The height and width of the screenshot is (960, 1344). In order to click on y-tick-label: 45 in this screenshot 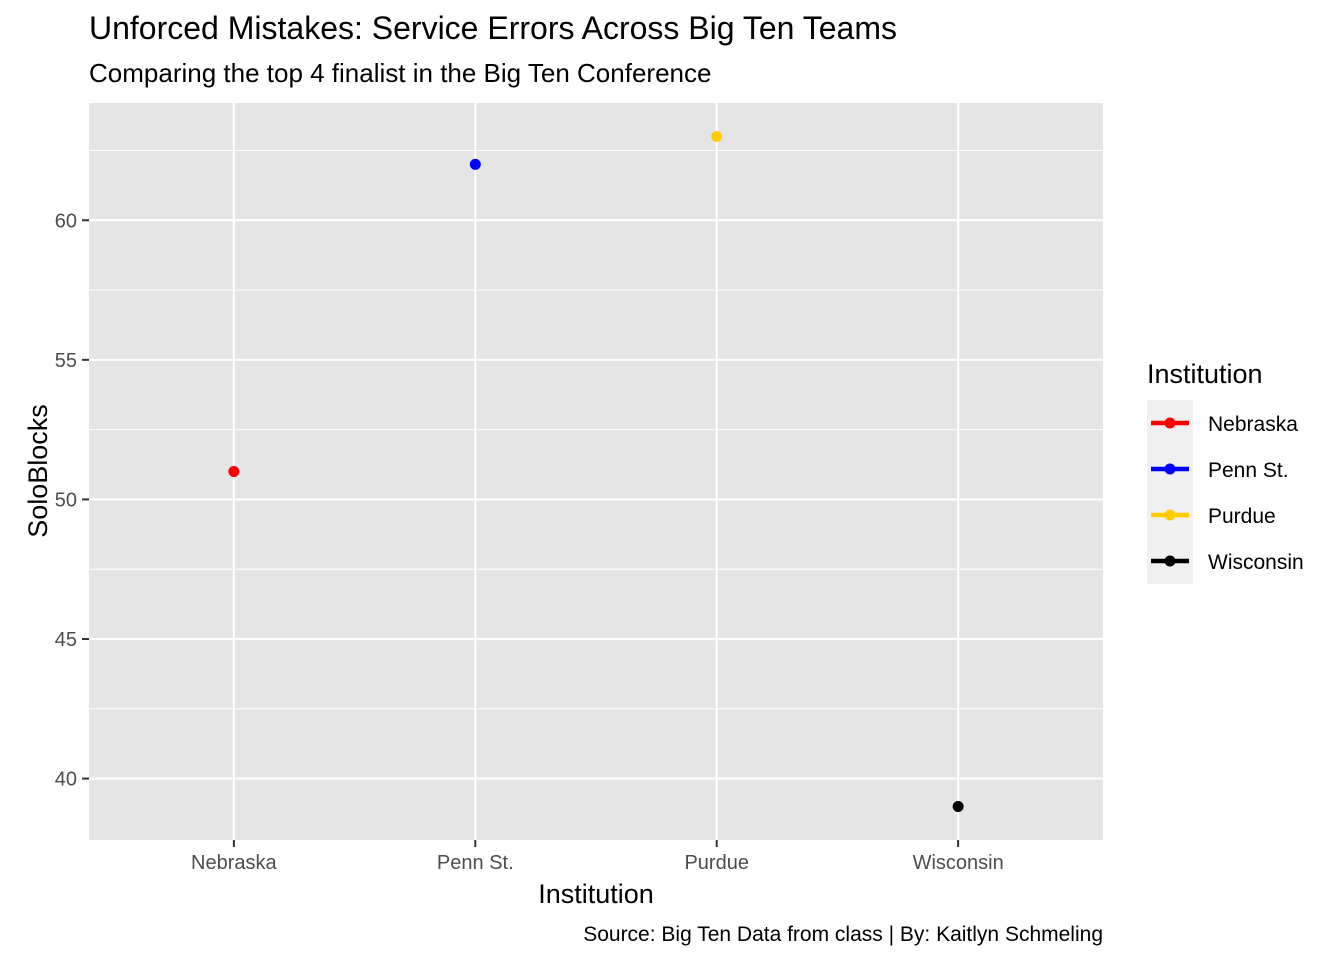, I will do `click(66, 640)`.